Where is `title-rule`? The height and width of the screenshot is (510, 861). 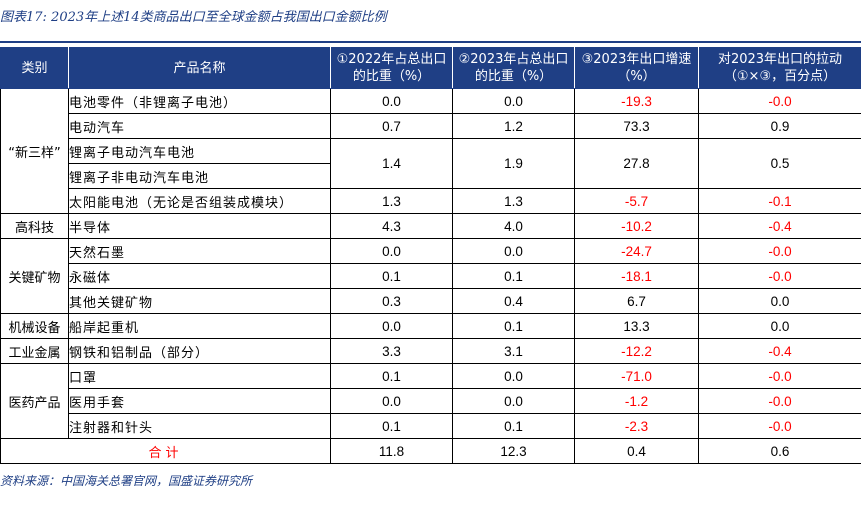 title-rule is located at coordinates (430, 42).